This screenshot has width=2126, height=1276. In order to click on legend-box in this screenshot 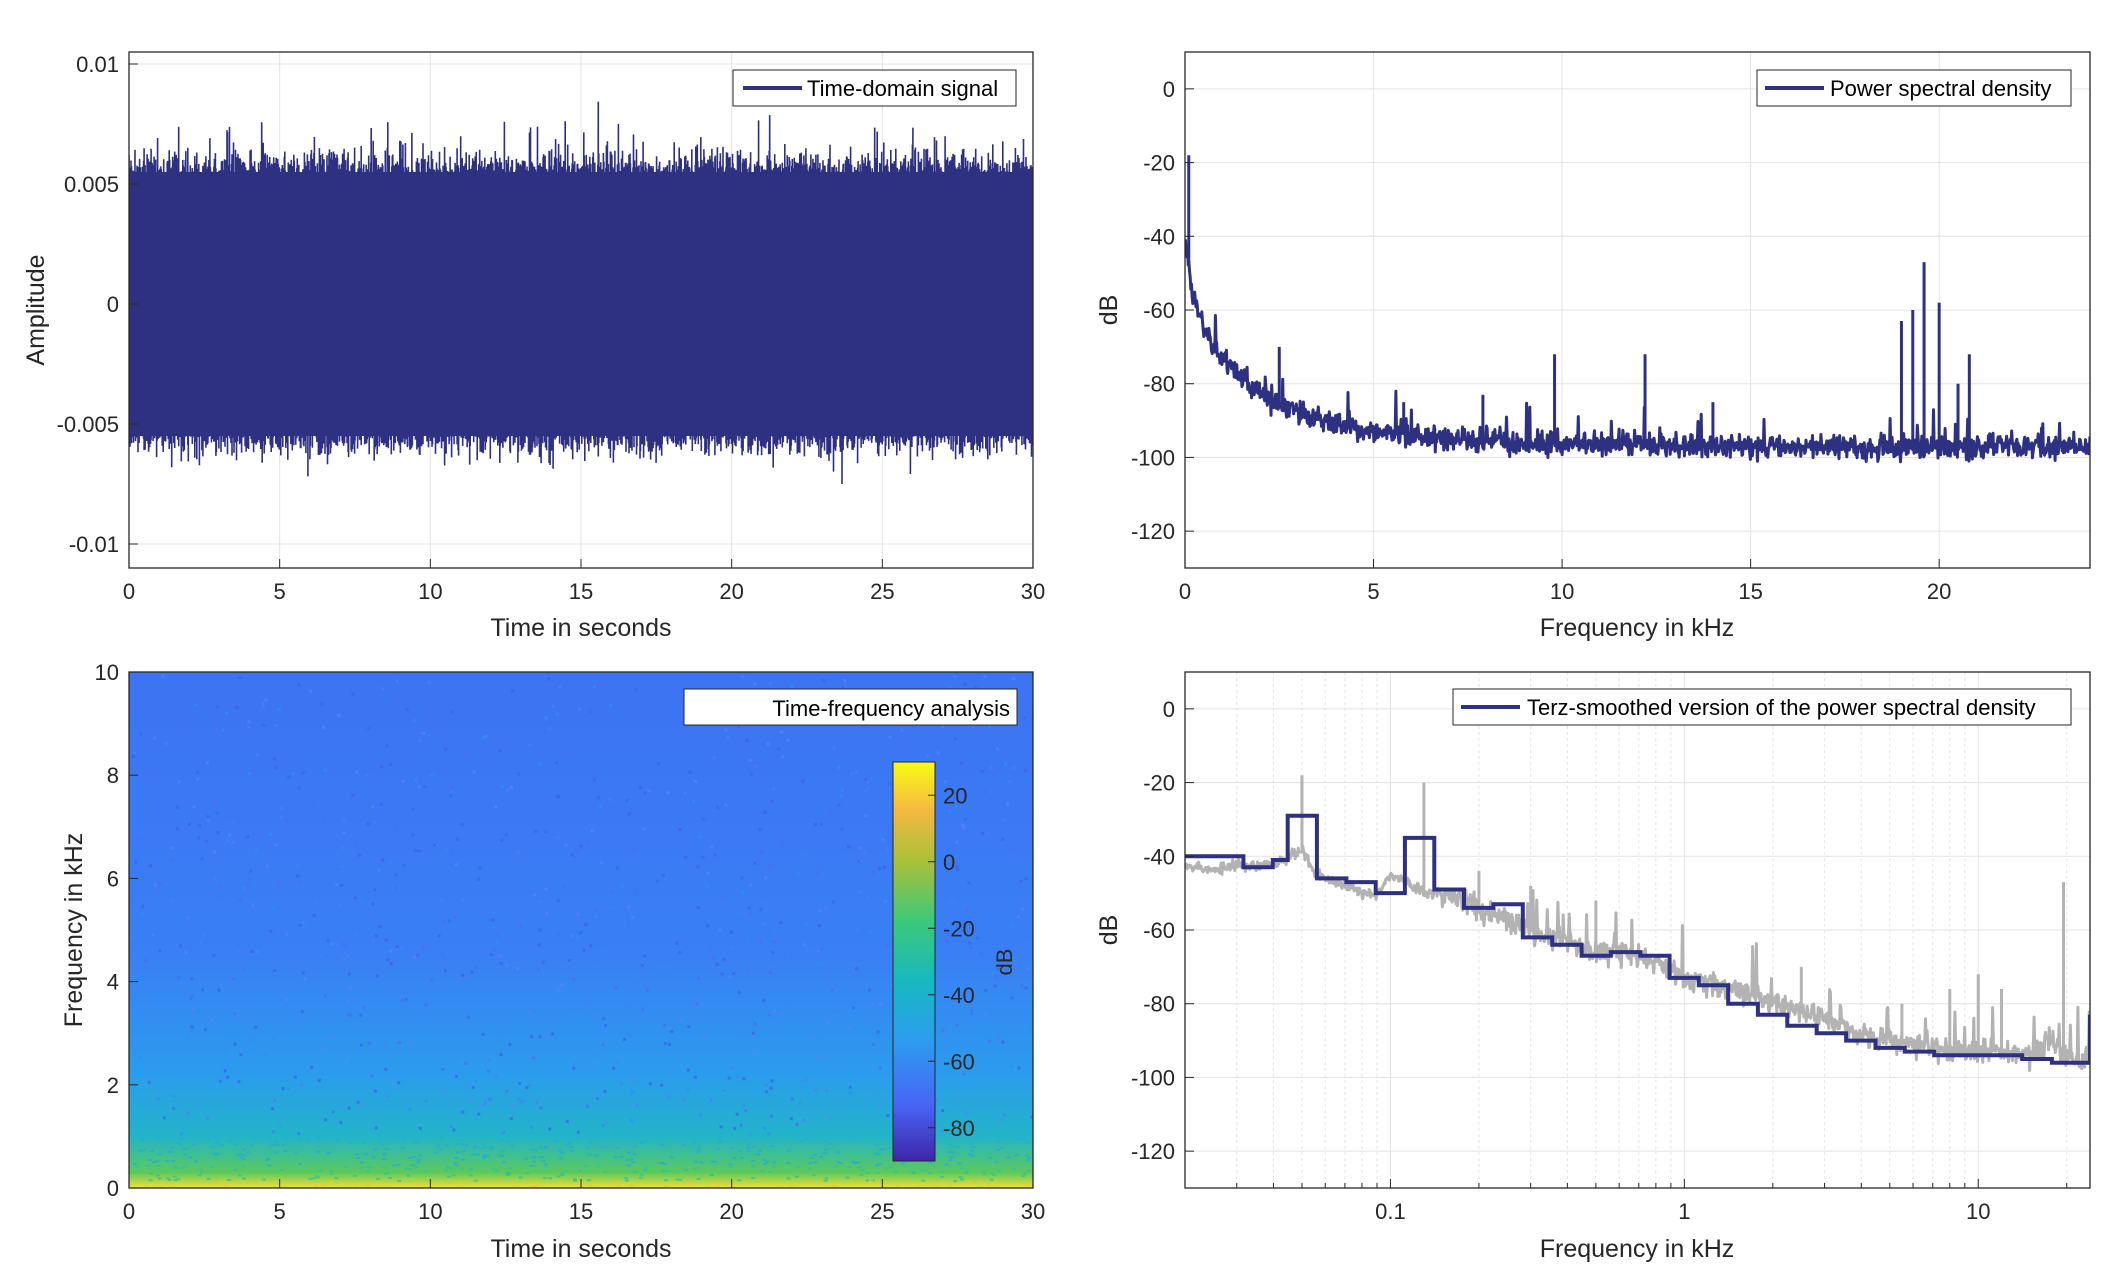, I will do `click(850, 707)`.